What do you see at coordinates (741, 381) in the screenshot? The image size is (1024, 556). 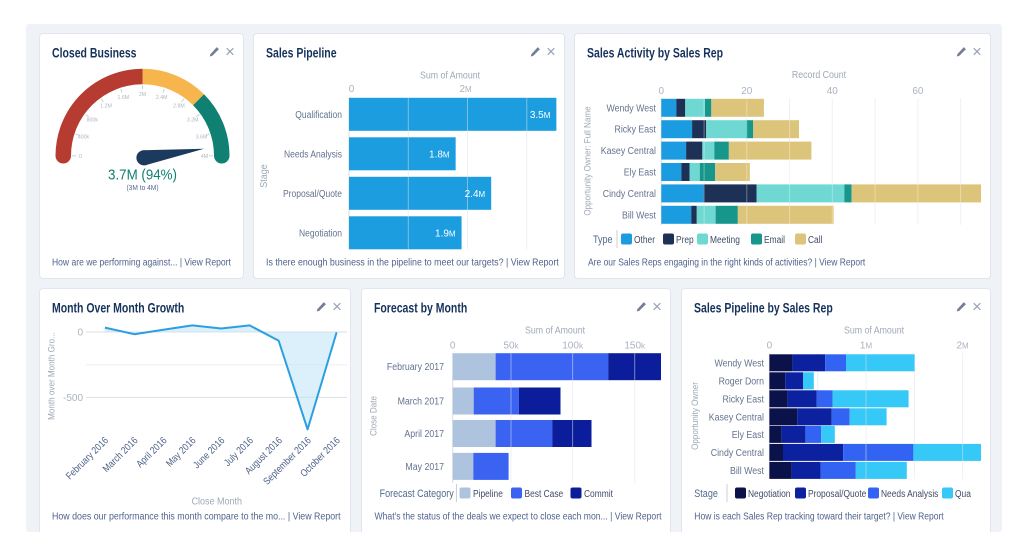 I see `svg-text: Roger Dorn` at bounding box center [741, 381].